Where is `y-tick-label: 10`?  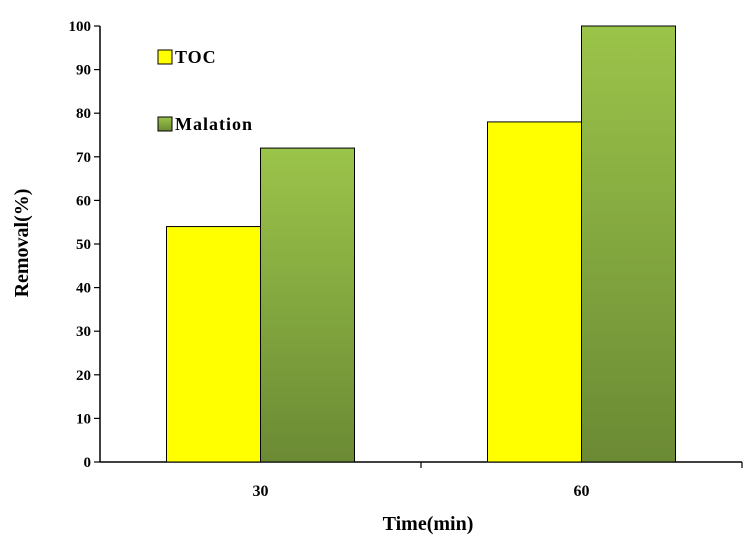 y-tick-label: 10 is located at coordinates (83, 419).